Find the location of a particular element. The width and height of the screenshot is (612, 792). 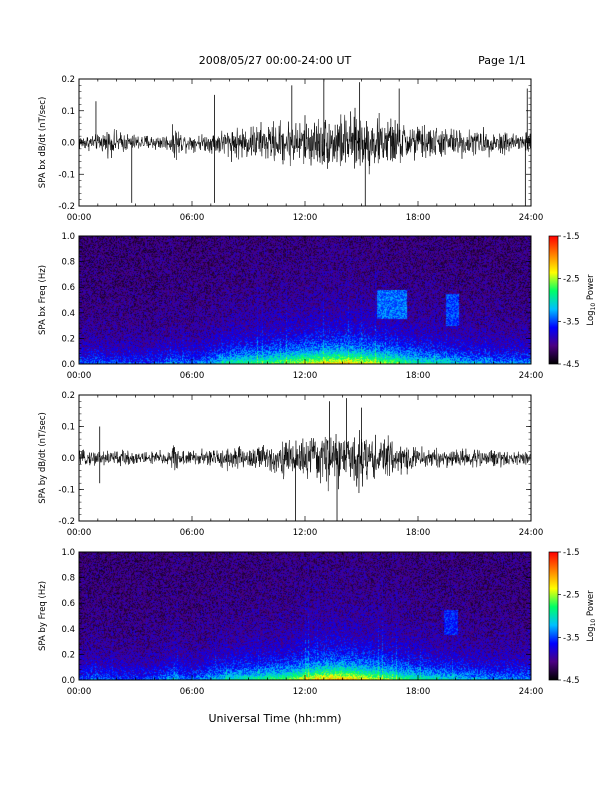

by-spectrogram-colorbar-label: Log10 Power is located at coordinates (591, 616).